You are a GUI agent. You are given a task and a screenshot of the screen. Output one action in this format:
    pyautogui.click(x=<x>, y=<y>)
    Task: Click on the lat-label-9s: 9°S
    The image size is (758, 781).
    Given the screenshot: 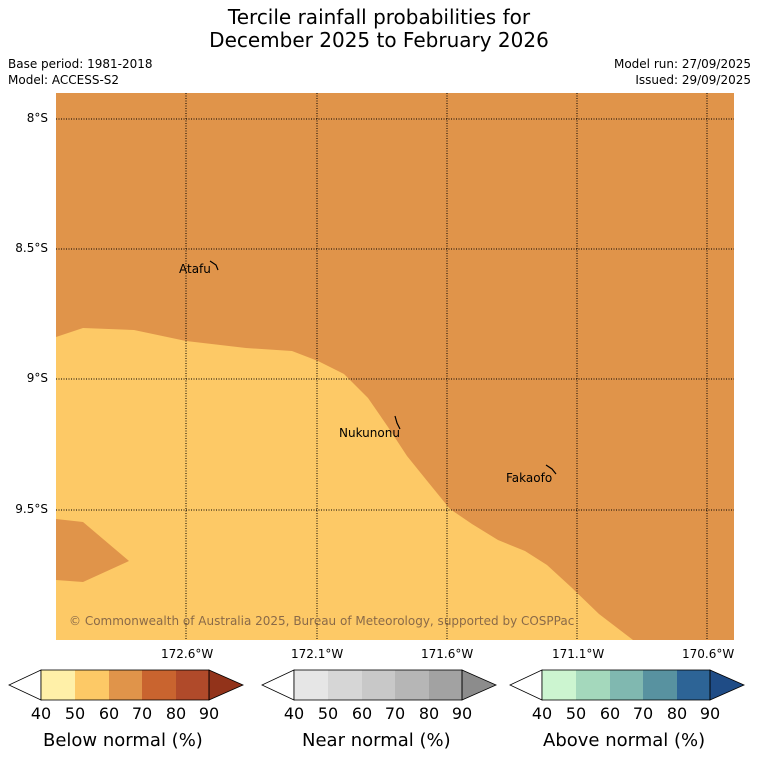 What is the action you would take?
    pyautogui.click(x=37, y=378)
    